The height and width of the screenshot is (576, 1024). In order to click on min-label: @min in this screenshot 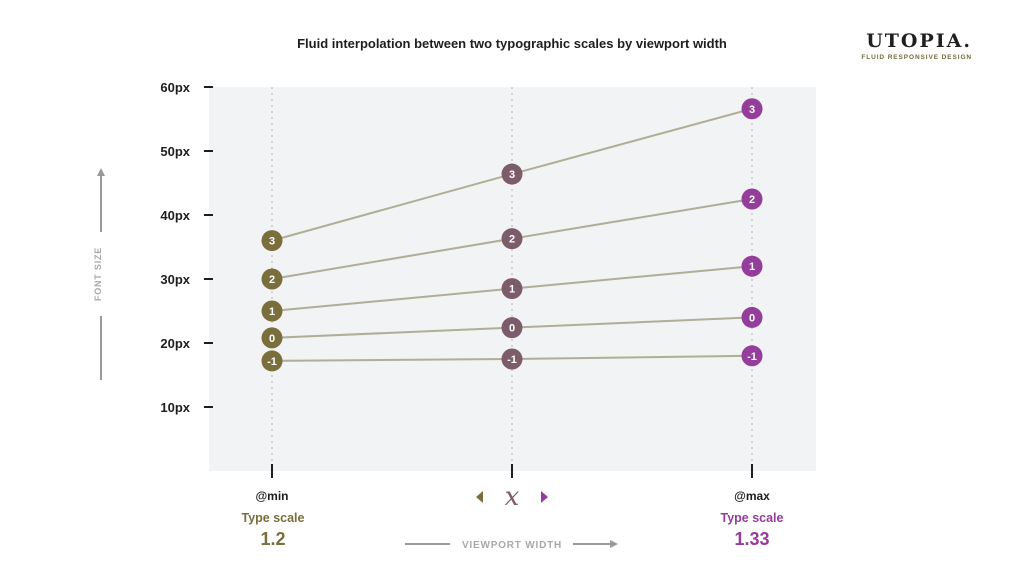, I will do `click(271, 496)`.